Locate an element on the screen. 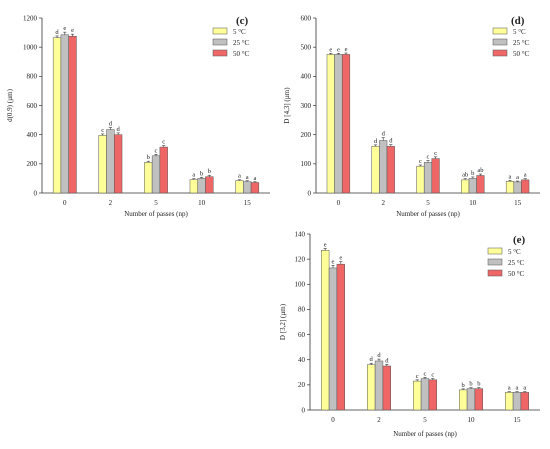 The height and width of the screenshot is (449, 550). y-tick-label: 200 is located at coordinates (32, 164).